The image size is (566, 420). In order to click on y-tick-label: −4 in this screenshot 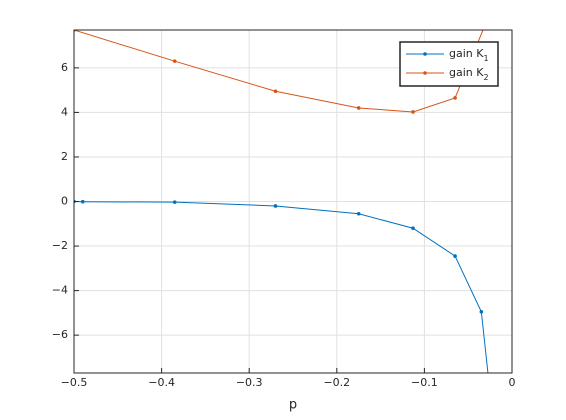, I will do `click(60, 290)`.